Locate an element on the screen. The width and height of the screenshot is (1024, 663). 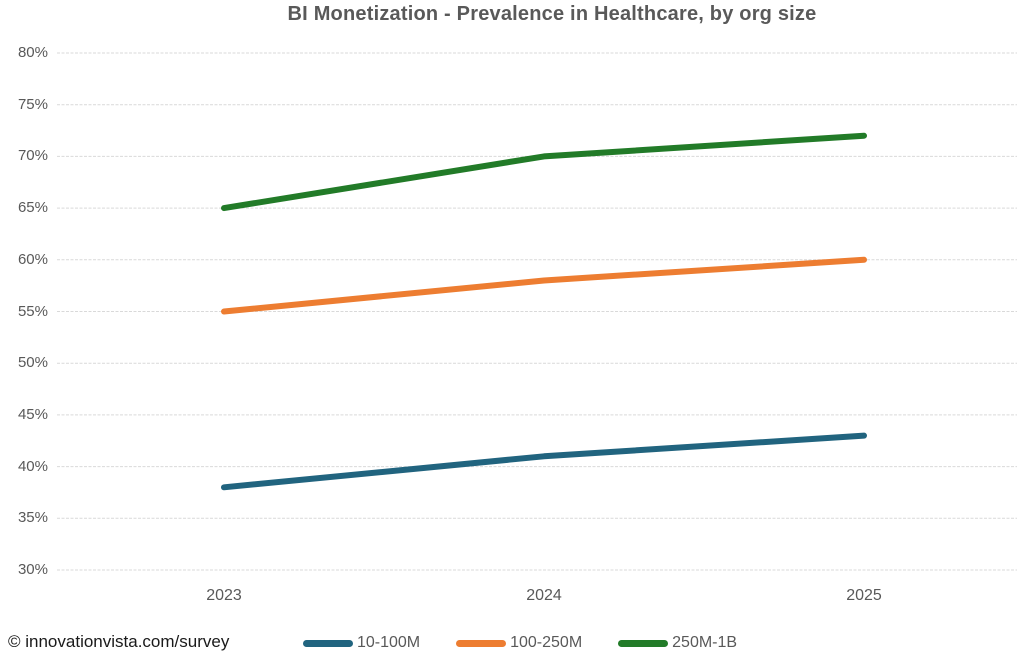
legend: 10-100M 100-250M 250M-1B is located at coordinates (516, 643).